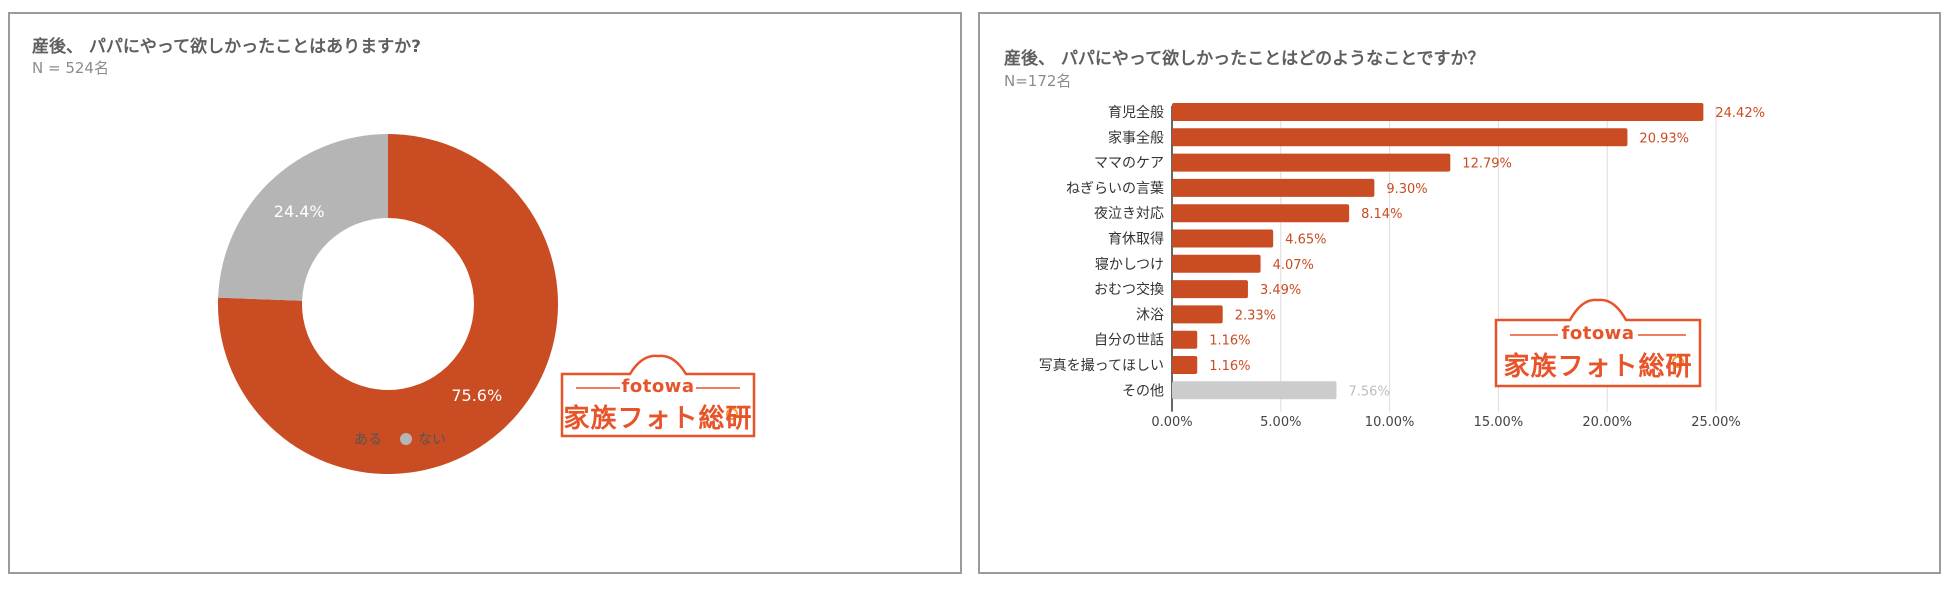 This screenshot has height=589, width=1950. Describe the element at coordinates (1171, 422) in the screenshot. I see `x-tick-label: 0.00%` at that location.